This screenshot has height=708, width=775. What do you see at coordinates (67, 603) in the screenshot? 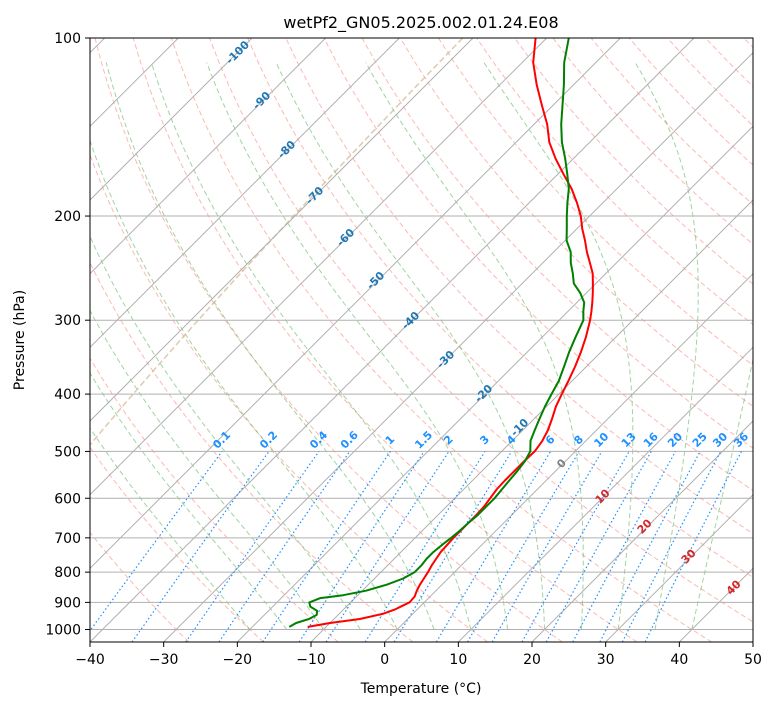
I see `y-tick-label: 900` at bounding box center [67, 603].